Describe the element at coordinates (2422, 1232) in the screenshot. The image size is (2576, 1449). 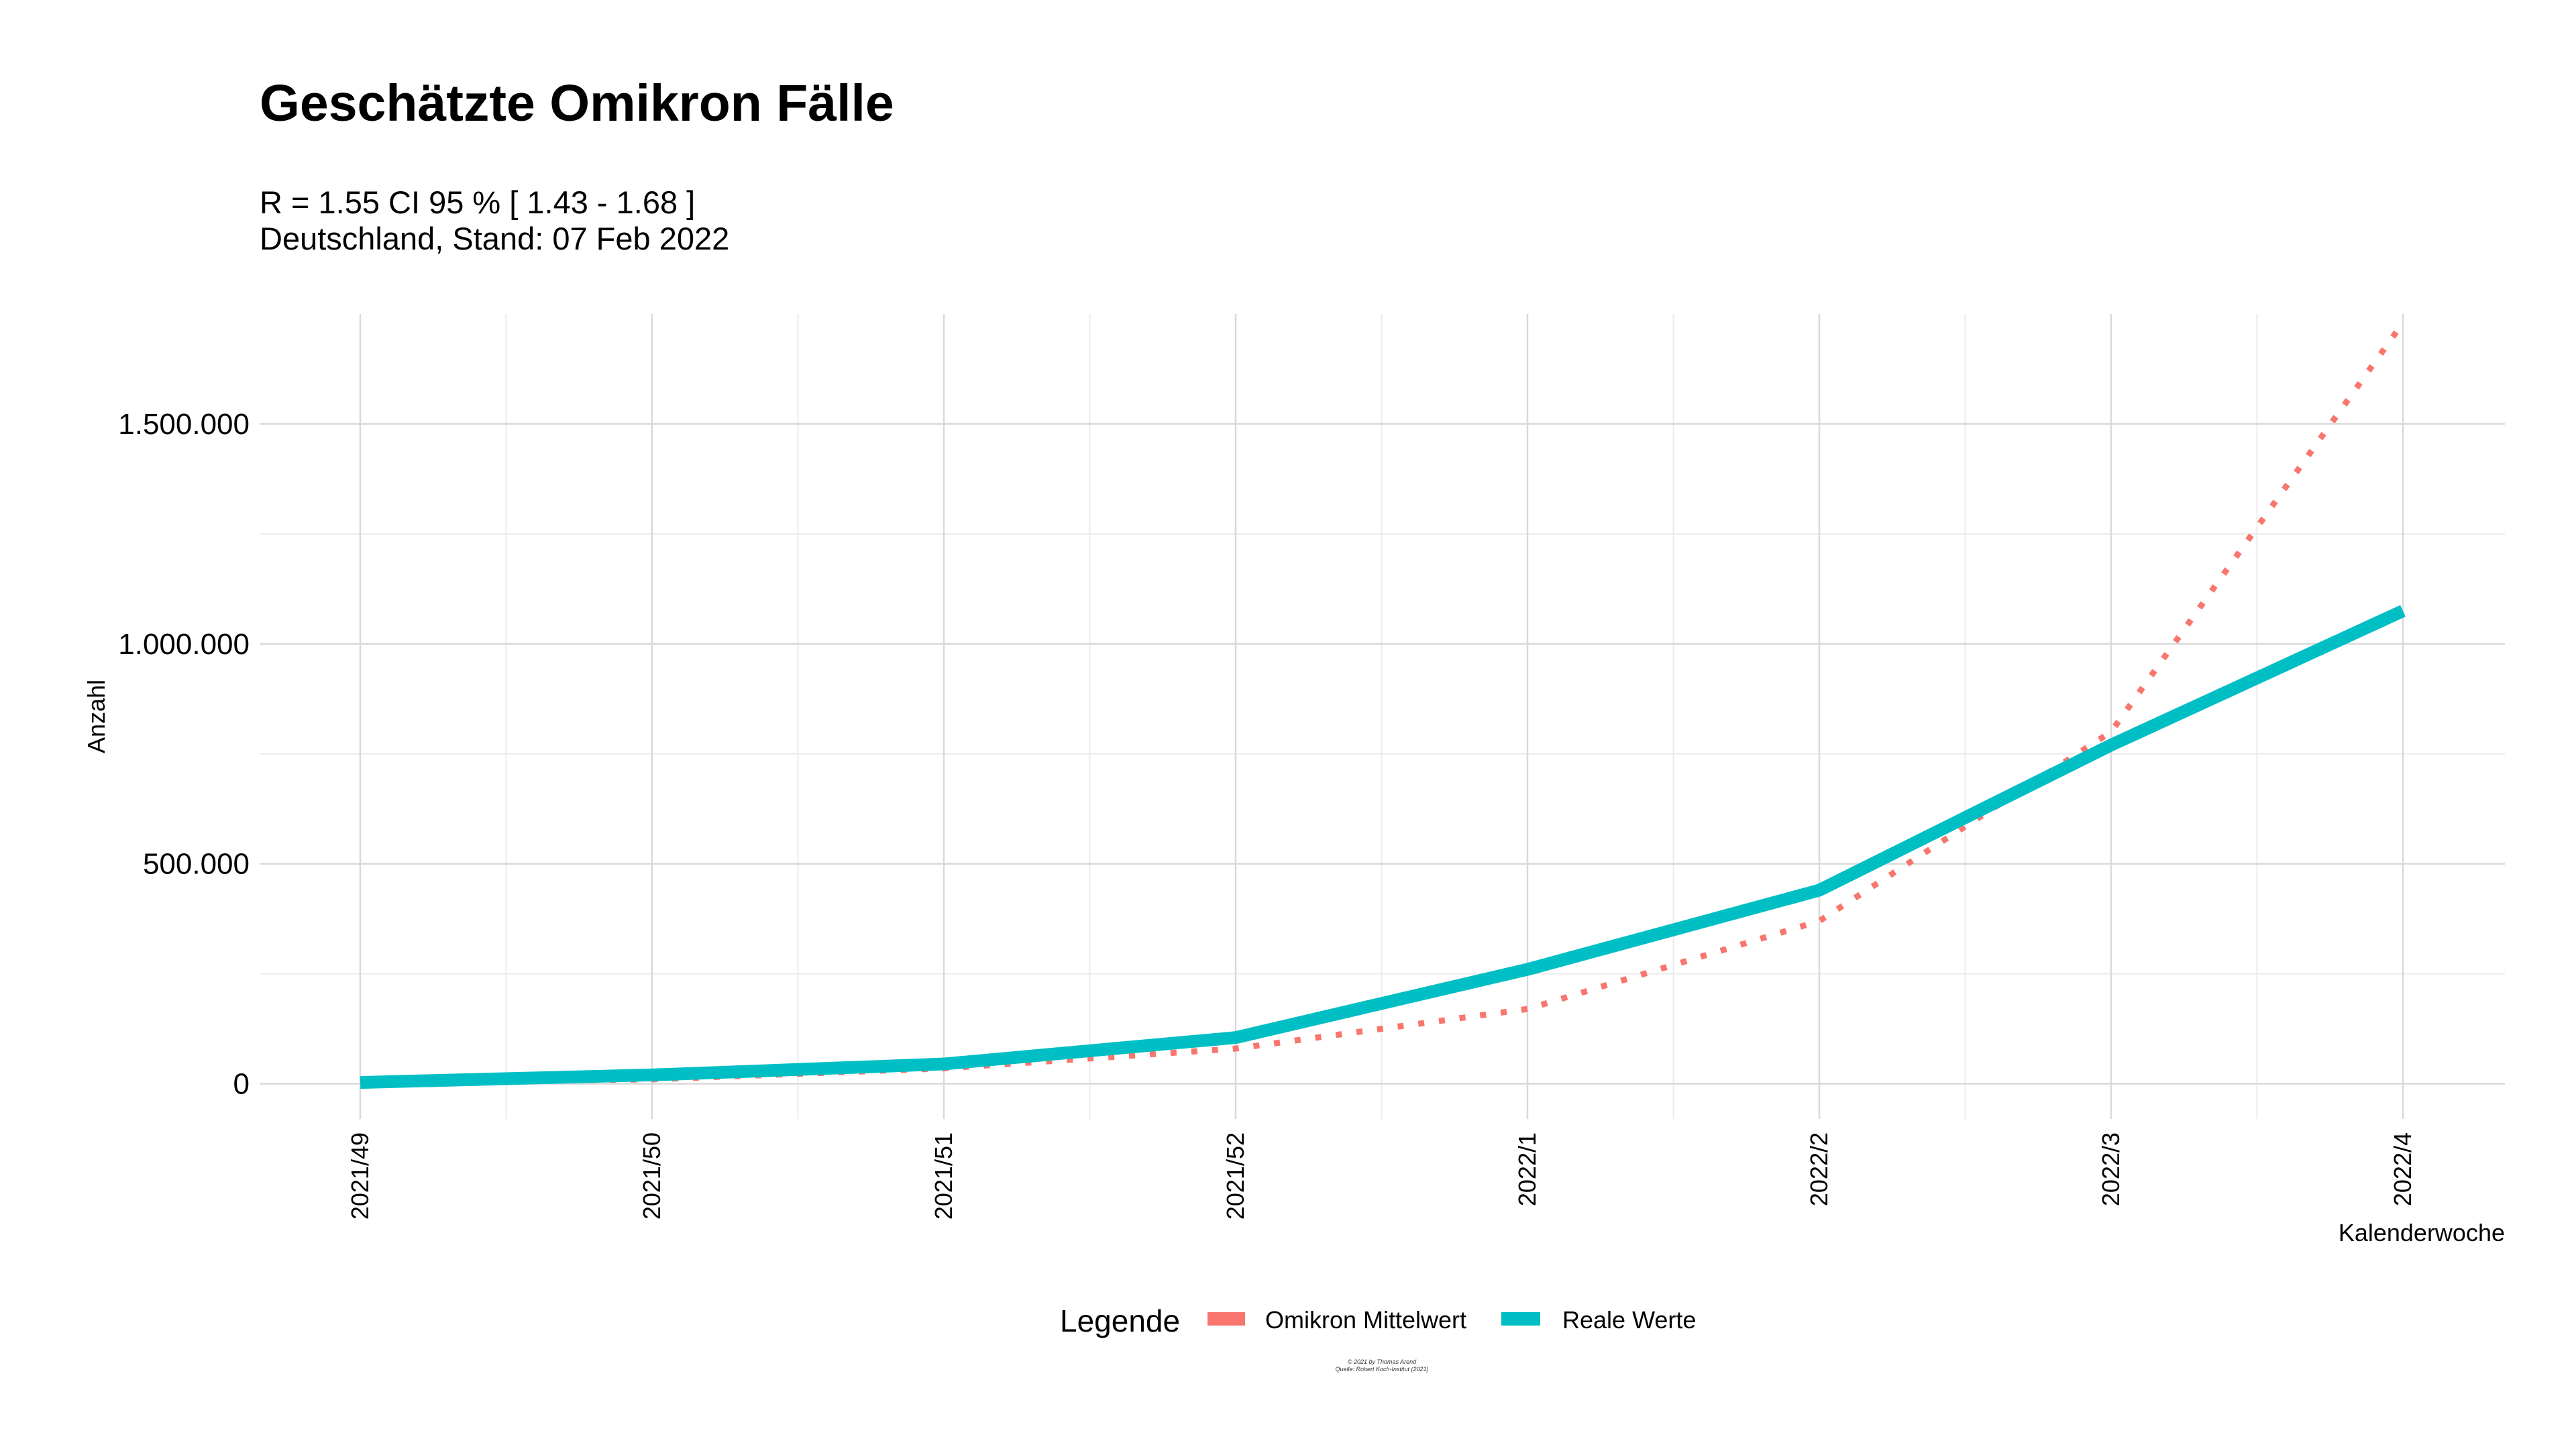
I see `x-axis-label: Kalenderwoche` at that location.